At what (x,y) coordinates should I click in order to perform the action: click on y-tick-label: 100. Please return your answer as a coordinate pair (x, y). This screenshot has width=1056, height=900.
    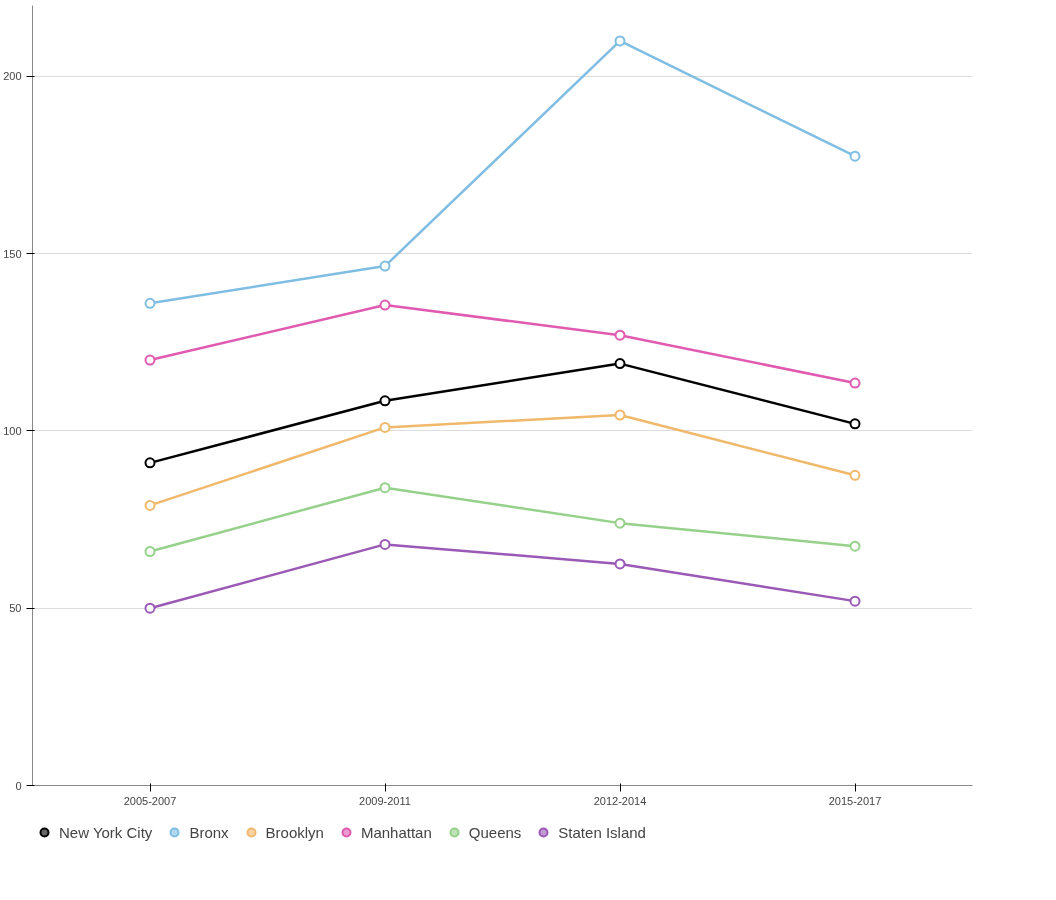
    Looking at the image, I should click on (12, 430).